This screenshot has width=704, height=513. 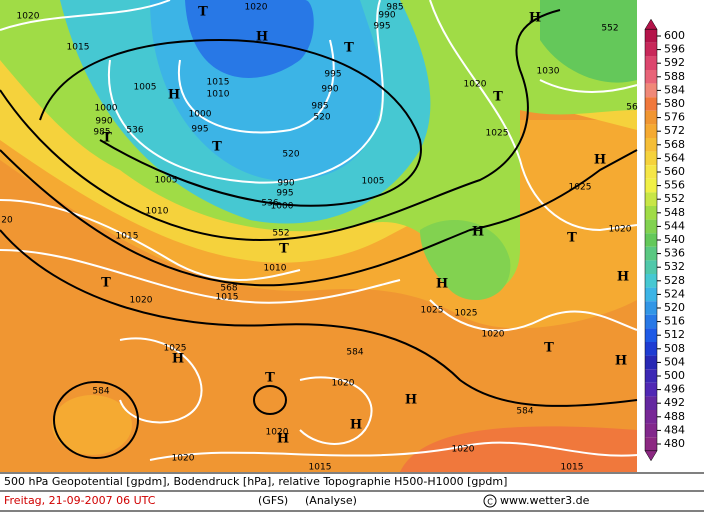 I want to click on copyright-icon-letter: C, so click(x=490, y=502).